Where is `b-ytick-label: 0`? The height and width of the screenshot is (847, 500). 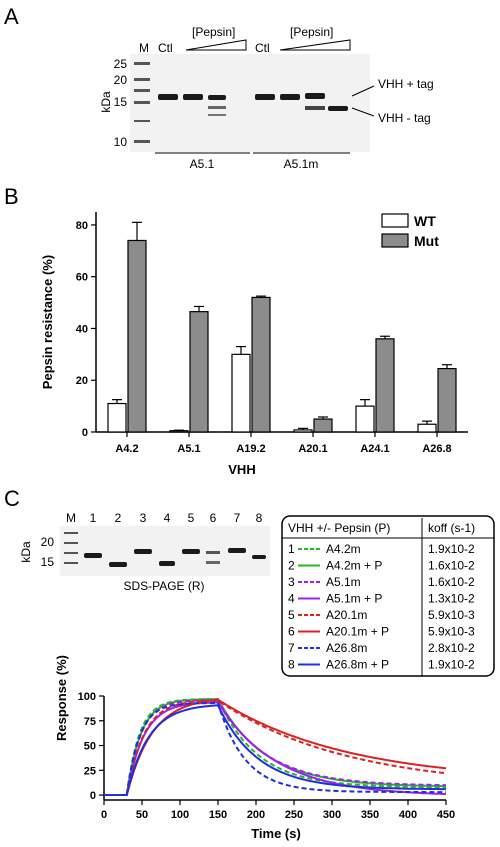 b-ytick-label: 0 is located at coordinates (85, 433).